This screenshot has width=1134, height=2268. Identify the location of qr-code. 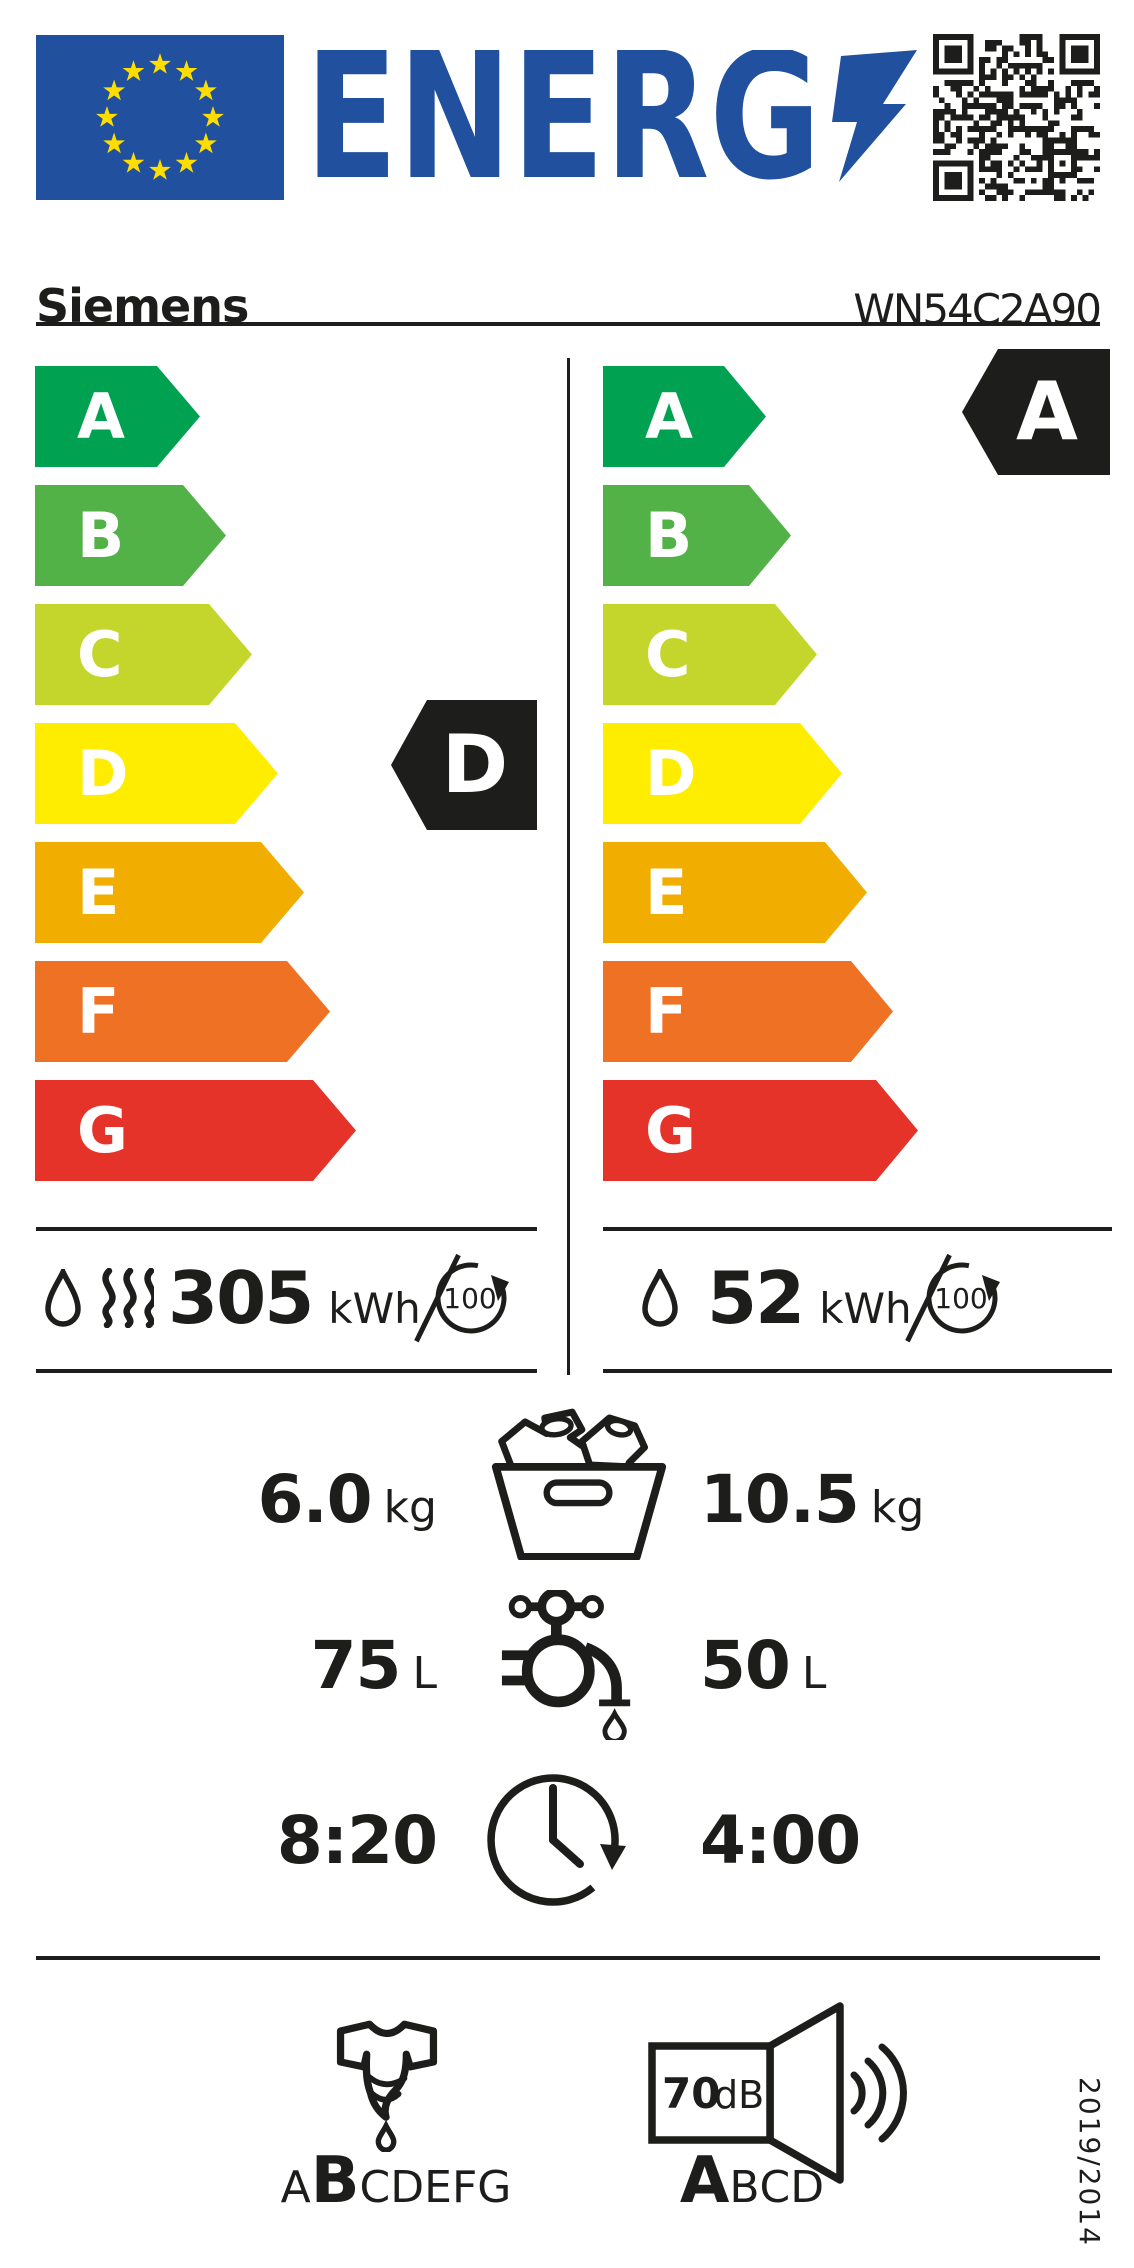
(1016, 117).